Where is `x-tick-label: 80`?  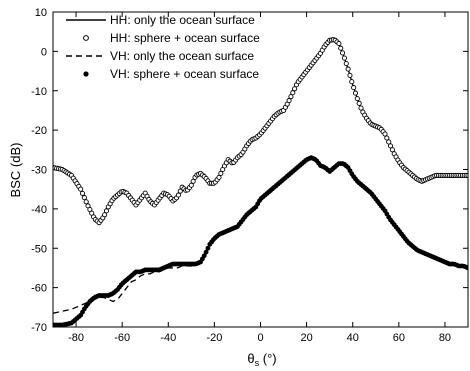 x-tick-label: 80 is located at coordinates (445, 338).